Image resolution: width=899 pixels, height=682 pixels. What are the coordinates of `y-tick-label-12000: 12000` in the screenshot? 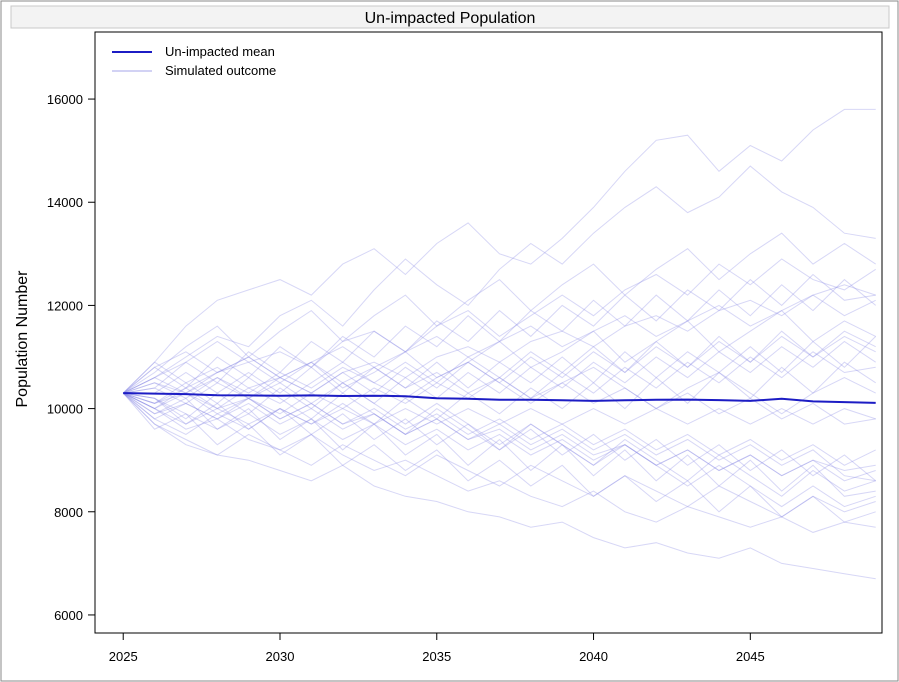 It's located at (65, 305).